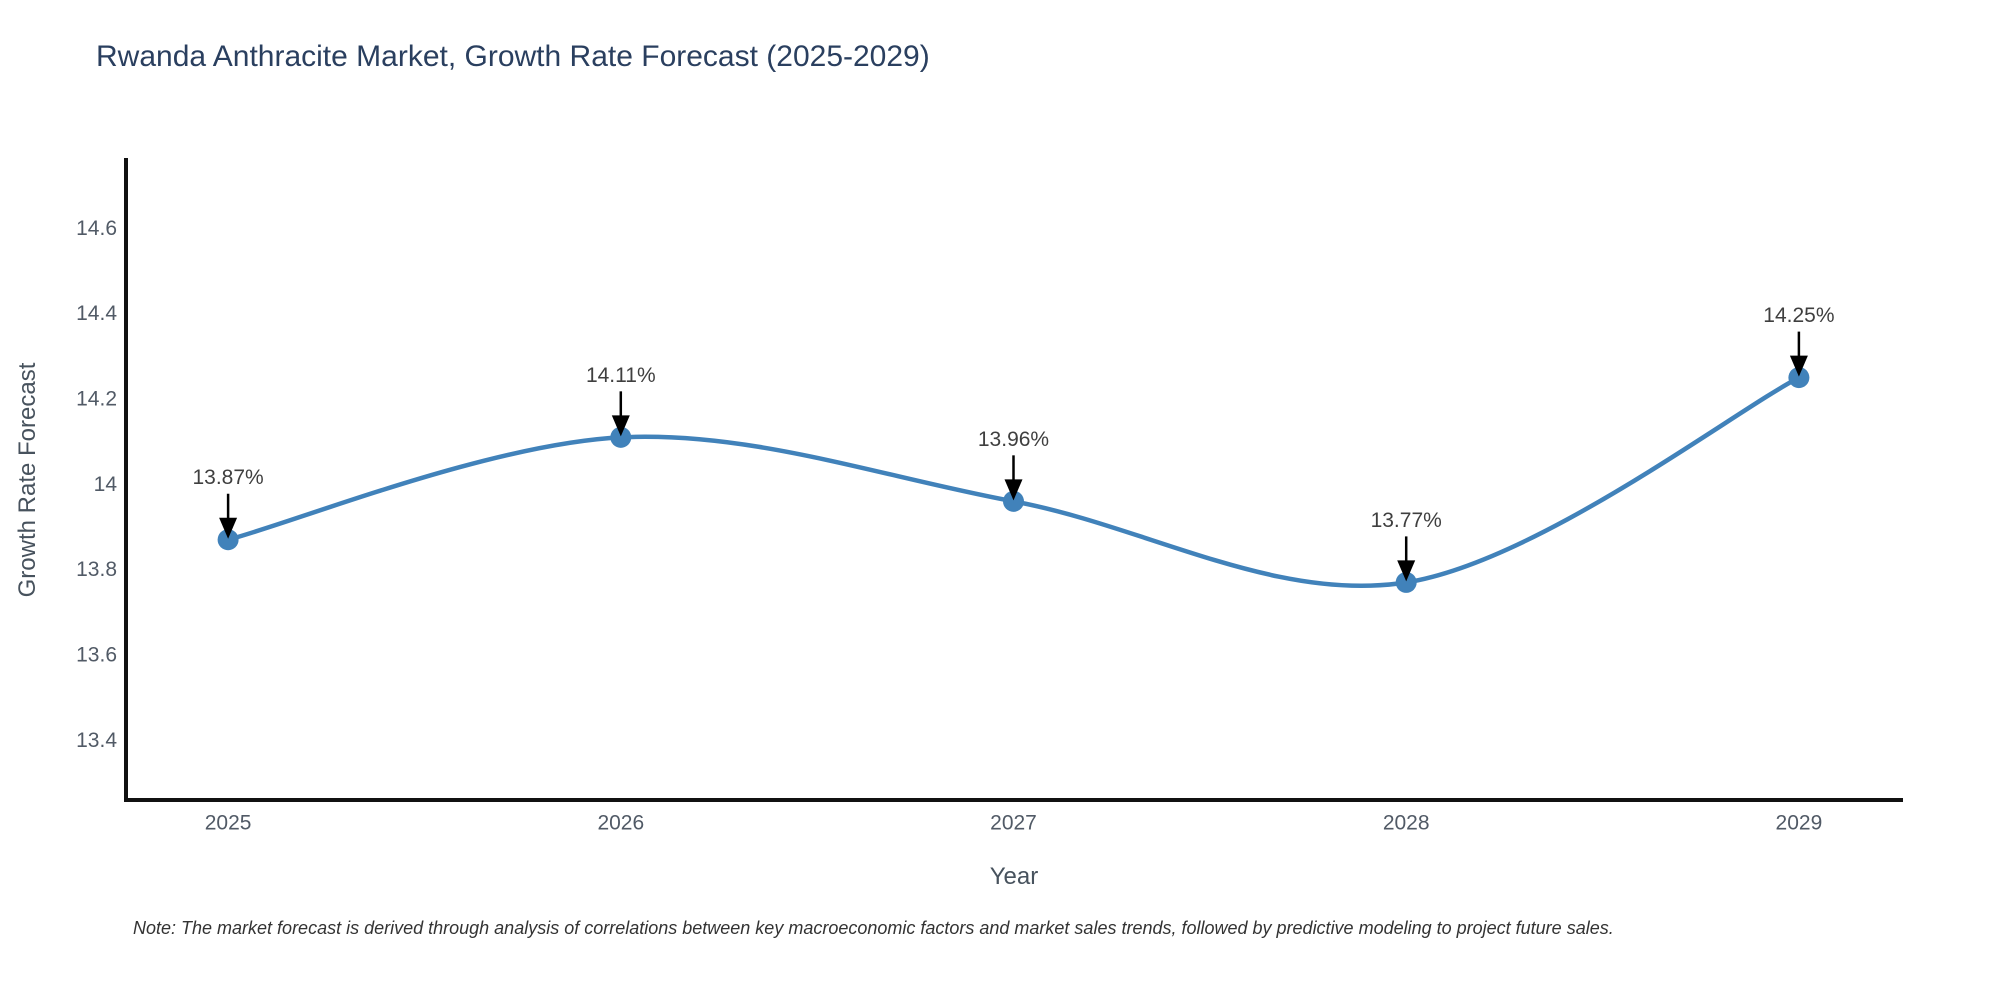 The width and height of the screenshot is (2000, 1000). I want to click on y-tick-label: 13.6, so click(96, 654).